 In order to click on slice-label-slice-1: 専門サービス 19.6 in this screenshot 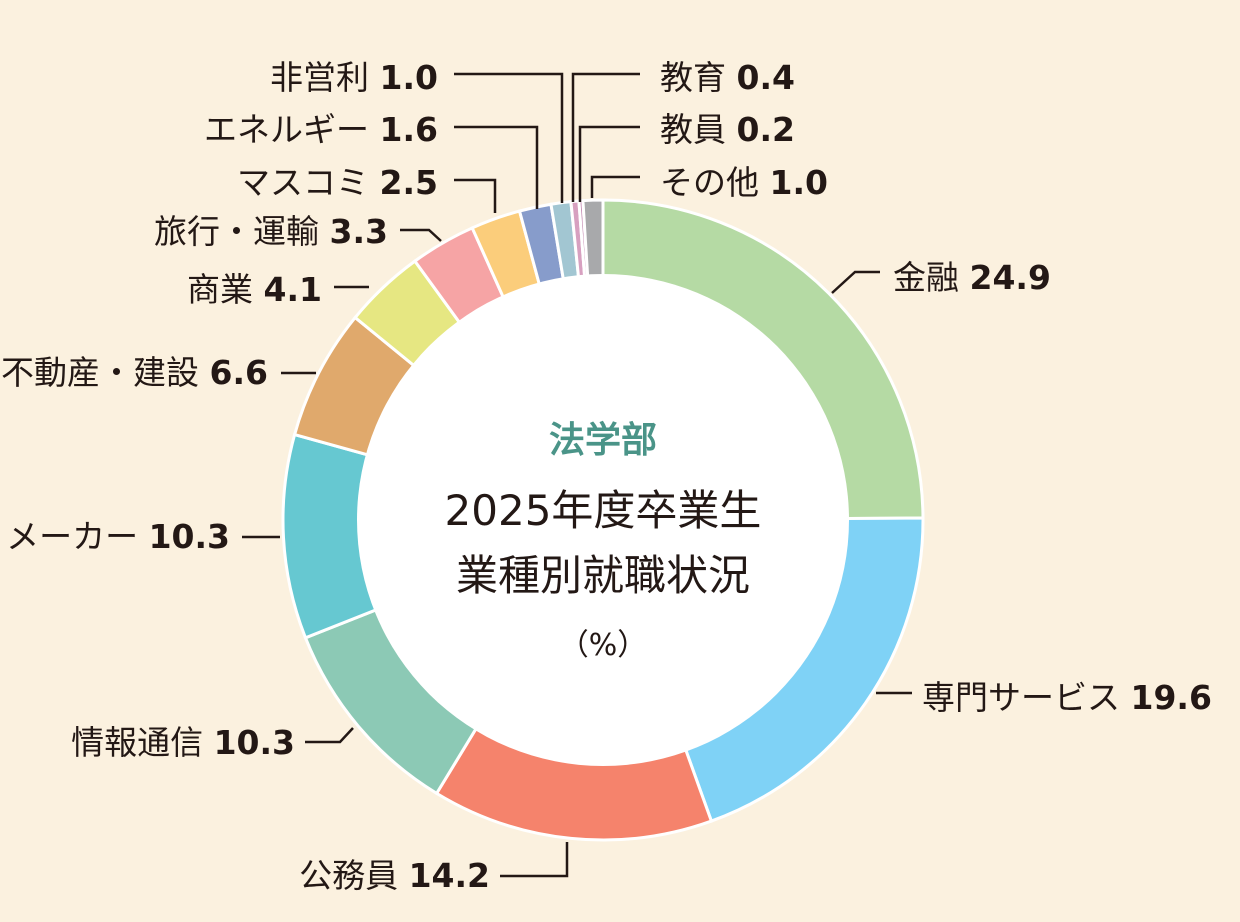, I will do `click(1067, 697)`.